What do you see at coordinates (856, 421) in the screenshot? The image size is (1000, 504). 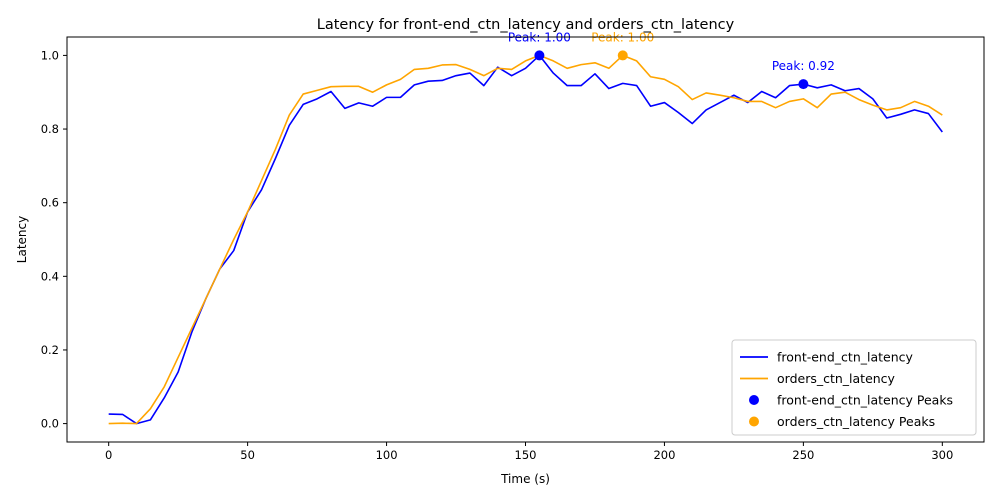 I see `legend-label: orders_ctn_latency Peaks` at bounding box center [856, 421].